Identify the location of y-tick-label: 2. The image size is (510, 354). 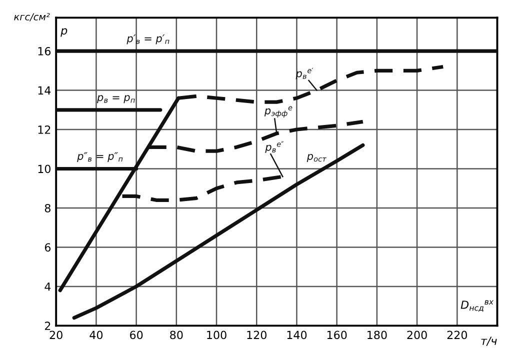
(47, 326).